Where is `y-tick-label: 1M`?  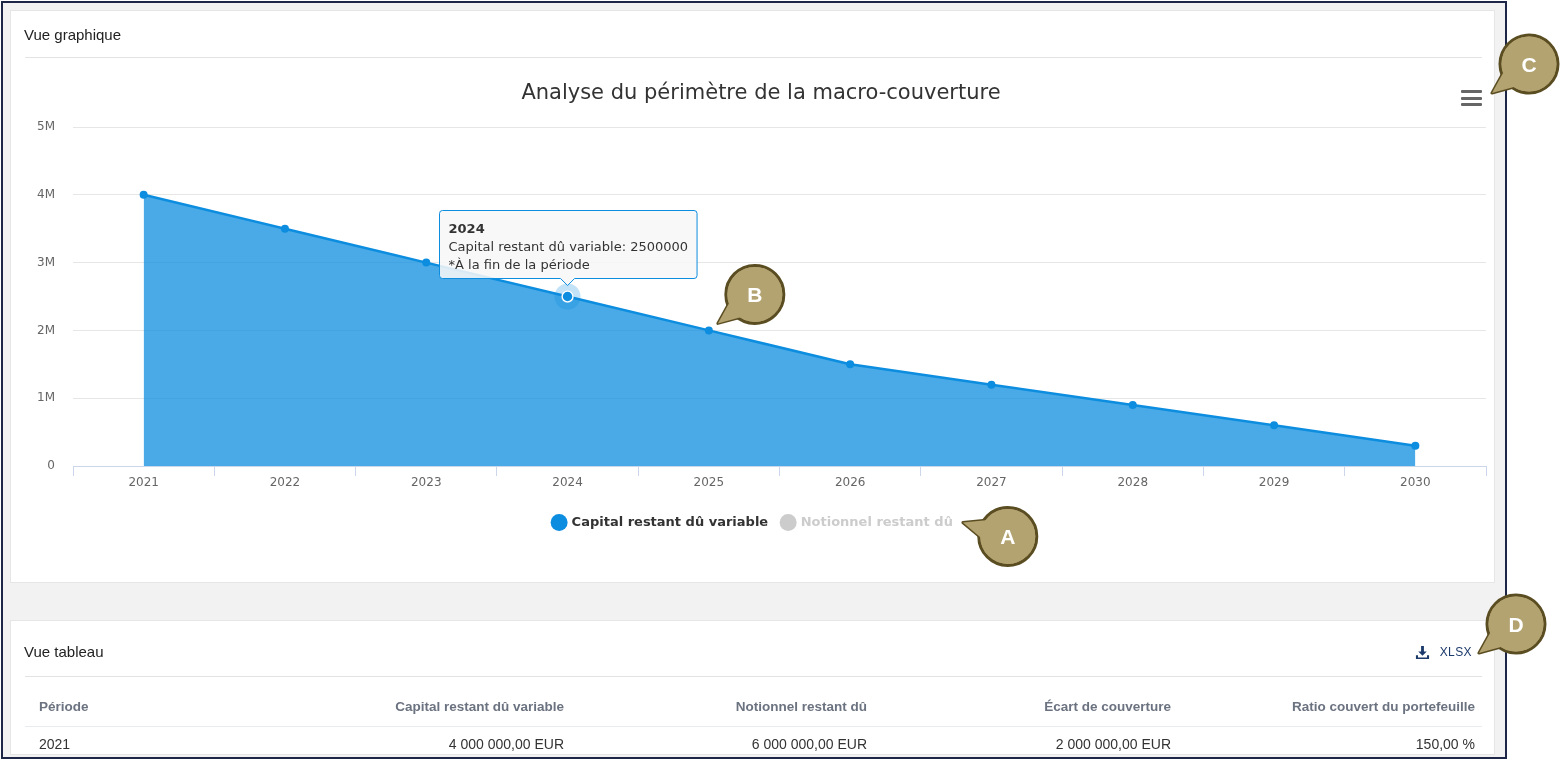 y-tick-label: 1M is located at coordinates (46, 397).